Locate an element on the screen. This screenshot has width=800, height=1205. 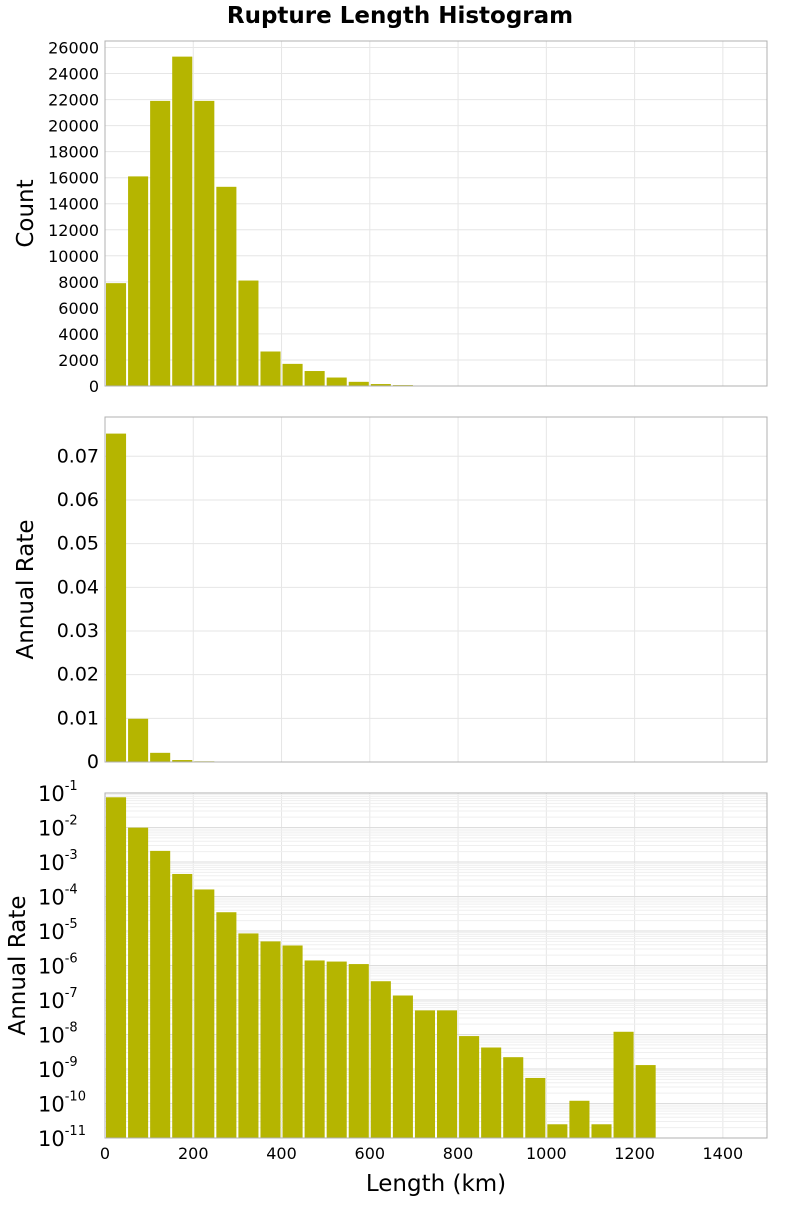
x-tick-label: 0 is located at coordinates (105, 1153).